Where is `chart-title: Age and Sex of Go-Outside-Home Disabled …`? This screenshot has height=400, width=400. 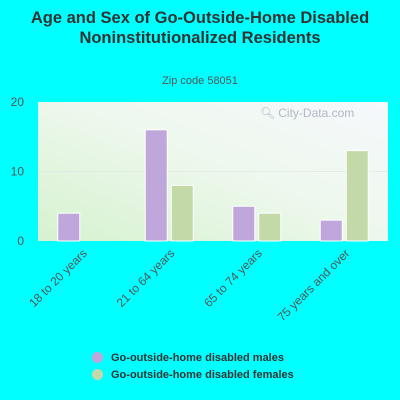 chart-title: Age and Sex of Go-Outside-Home Disabled … is located at coordinates (200, 28).